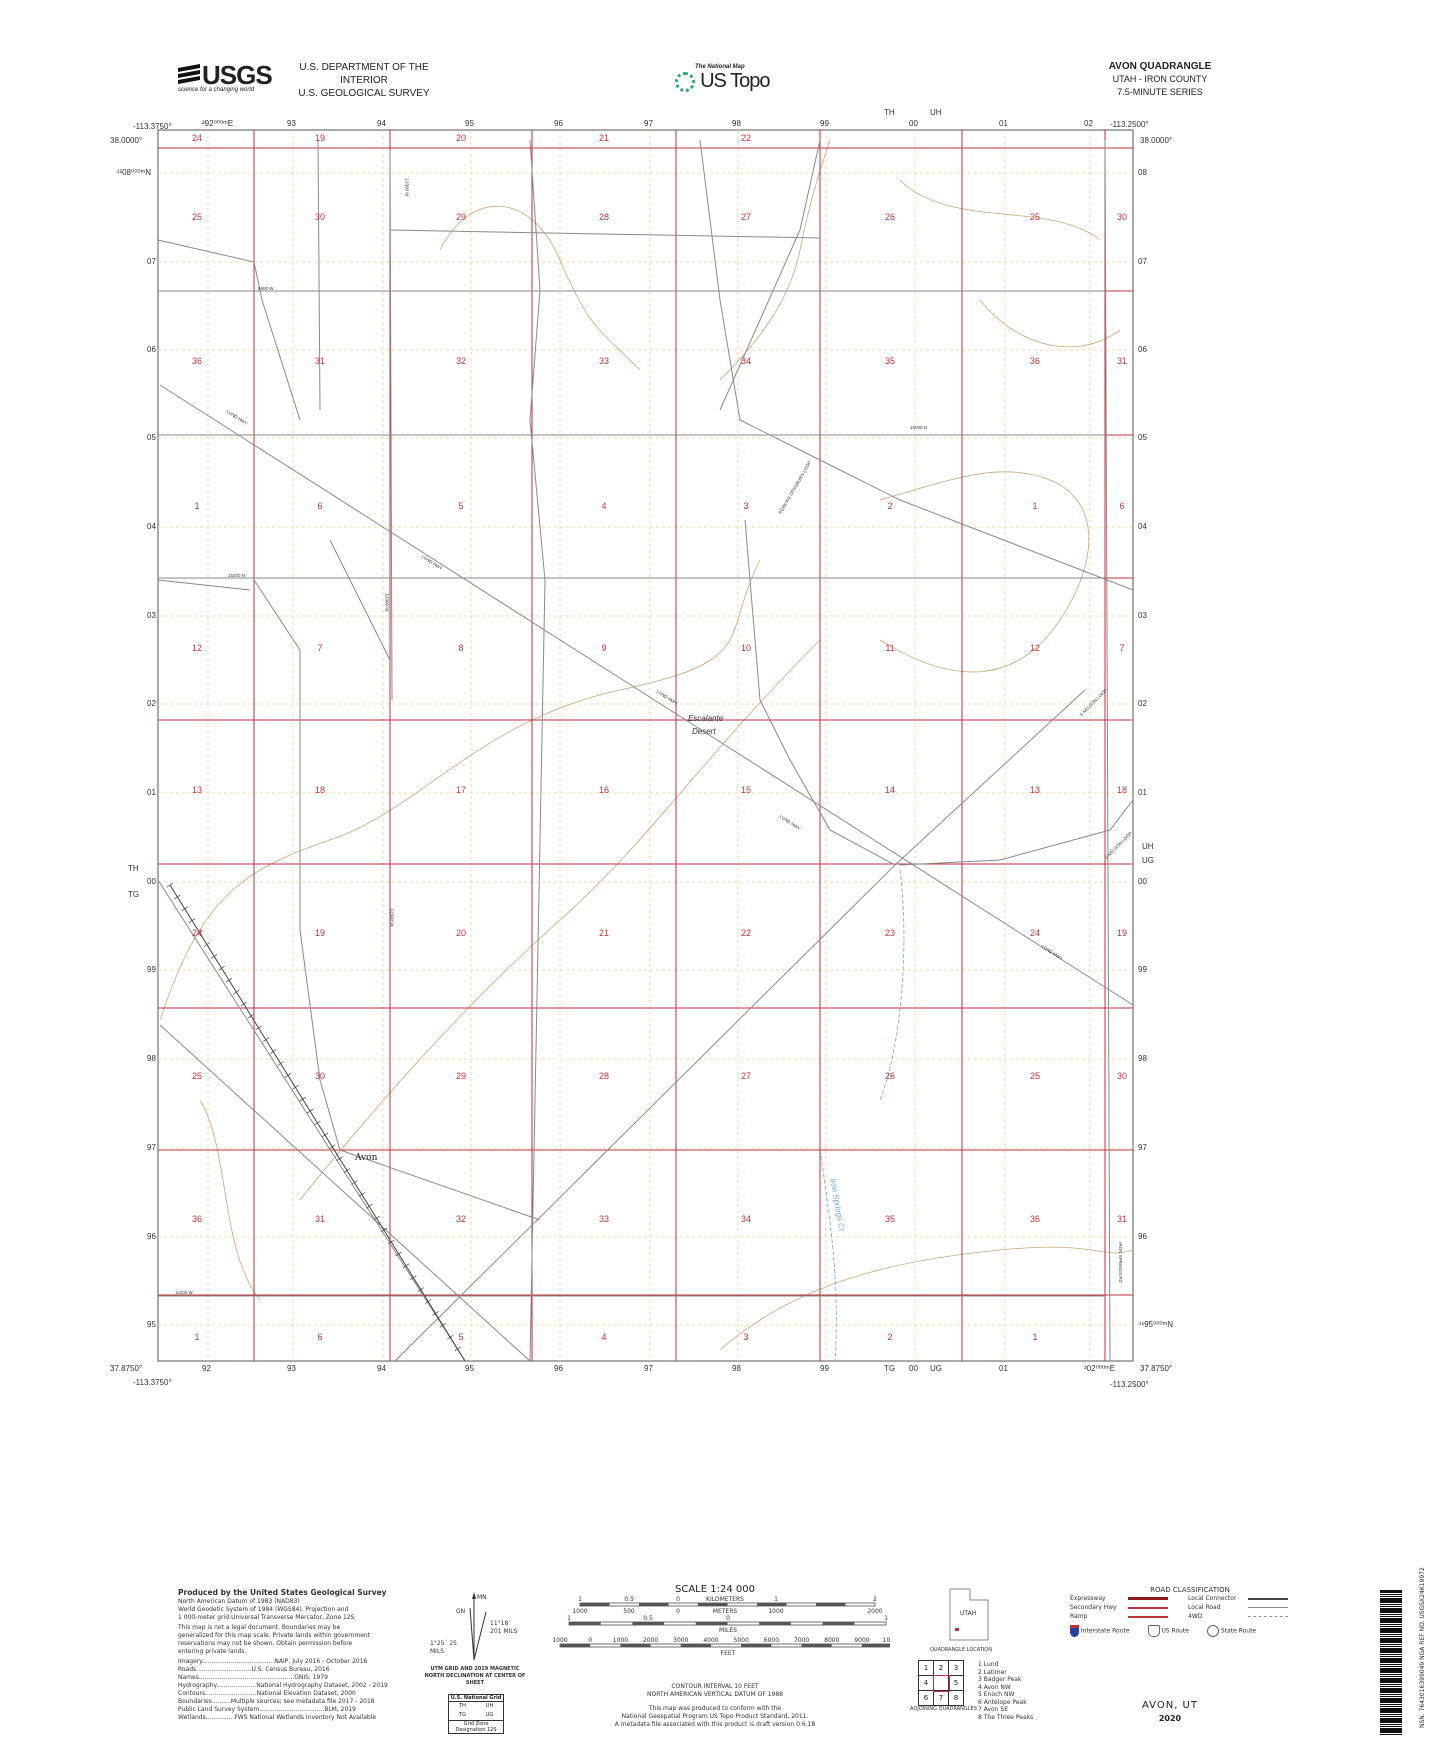 The width and height of the screenshot is (1445, 1746). What do you see at coordinates (469, 1368) in the screenshot?
I see `grid-tick-bottom: 95` at bounding box center [469, 1368].